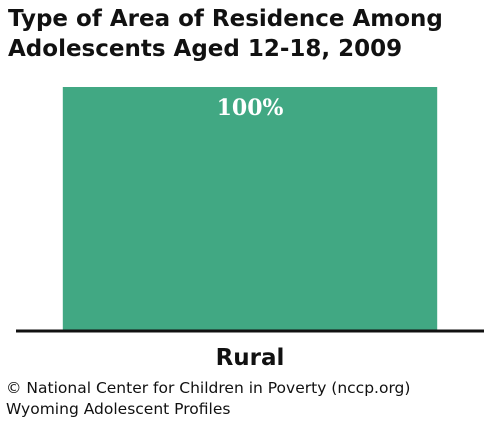 The height and width of the screenshot is (426, 498). I want to click on chart-title-line-2: Adolescents Aged 12-18, 2009, so click(205, 49).